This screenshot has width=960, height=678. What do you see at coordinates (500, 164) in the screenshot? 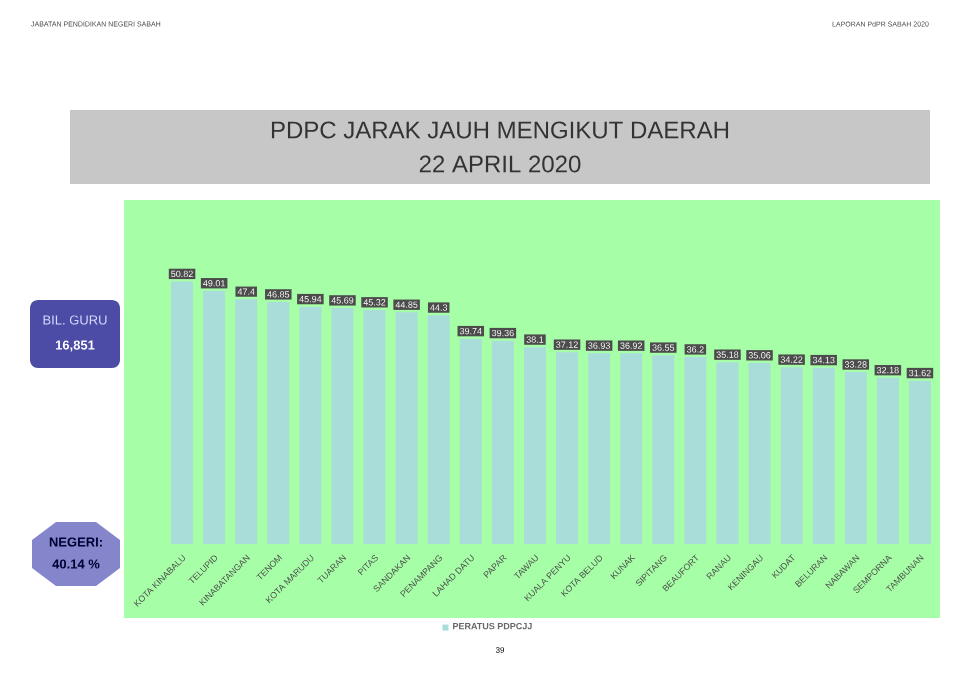
I see `chart-subtitle: 22 APRIL 2020` at bounding box center [500, 164].